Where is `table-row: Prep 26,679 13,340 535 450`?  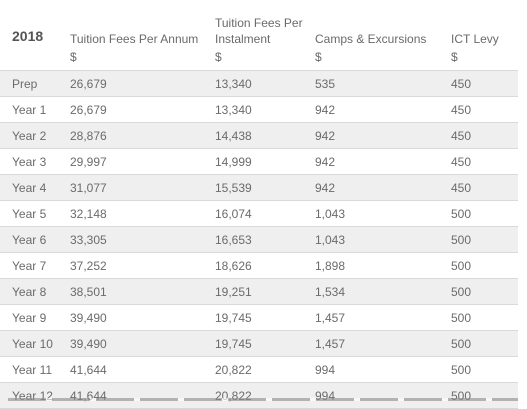 table-row: Prep 26,679 13,340 535 450 is located at coordinates (259, 83).